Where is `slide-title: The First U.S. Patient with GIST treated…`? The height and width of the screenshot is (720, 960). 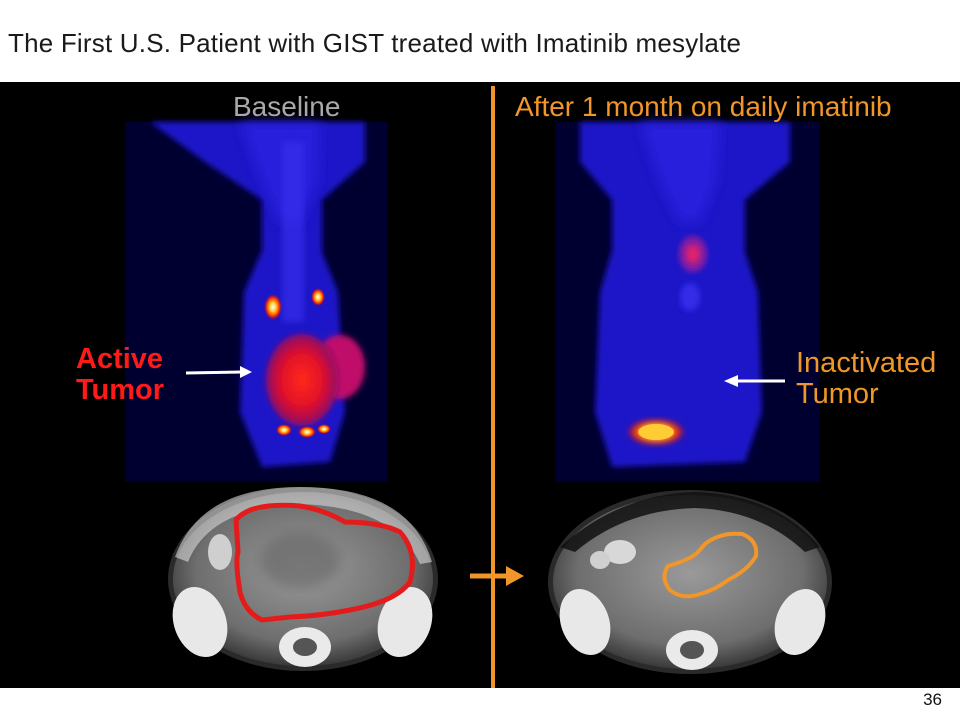 slide-title: The First U.S. Patient with GIST treated… is located at coordinates (375, 43).